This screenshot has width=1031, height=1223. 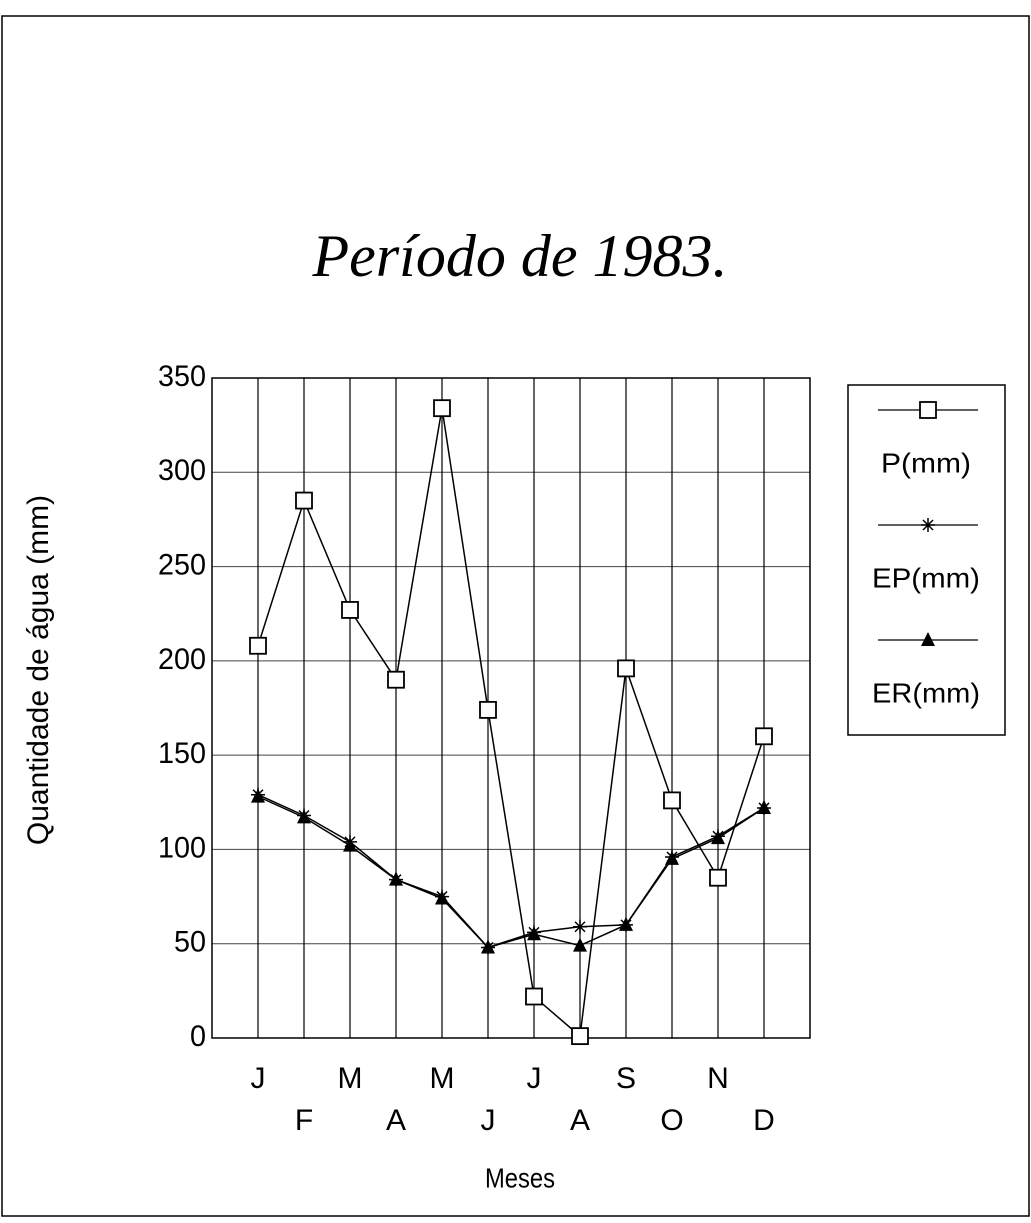 I want to click on x-axis-label: Meses, so click(x=520, y=1177).